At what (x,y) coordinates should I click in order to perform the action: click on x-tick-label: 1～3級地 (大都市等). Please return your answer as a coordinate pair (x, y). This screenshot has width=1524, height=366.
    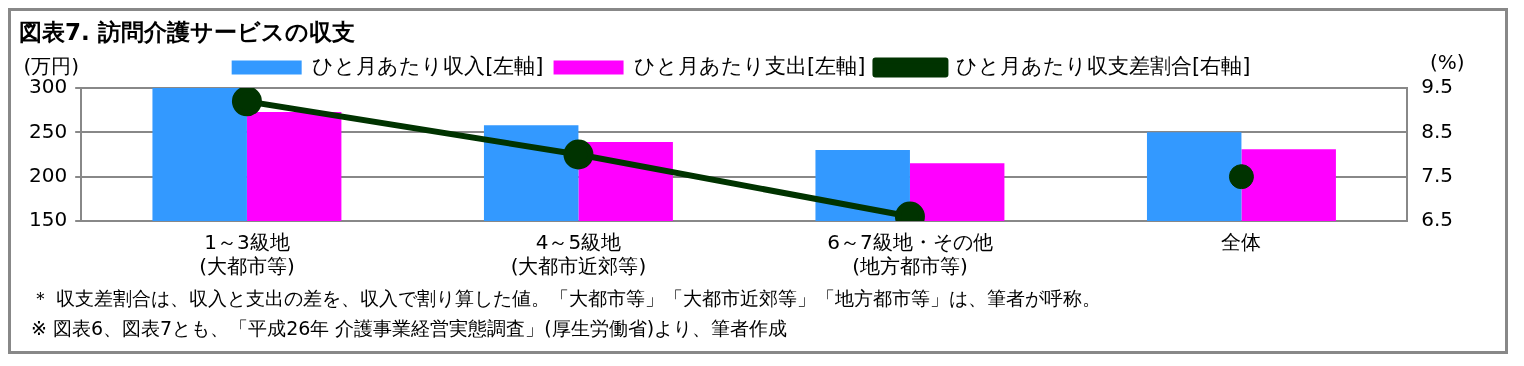
    Looking at the image, I should click on (247, 254).